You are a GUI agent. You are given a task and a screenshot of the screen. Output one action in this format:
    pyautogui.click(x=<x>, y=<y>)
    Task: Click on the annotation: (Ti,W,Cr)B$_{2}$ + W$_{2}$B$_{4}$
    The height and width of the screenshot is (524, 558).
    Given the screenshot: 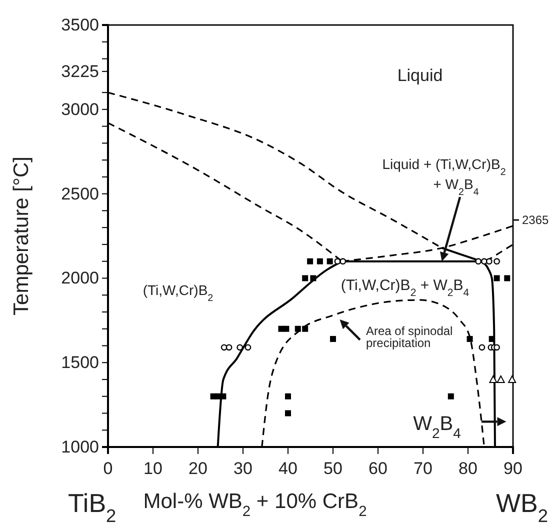 What is the action you would take?
    pyautogui.click(x=405, y=288)
    